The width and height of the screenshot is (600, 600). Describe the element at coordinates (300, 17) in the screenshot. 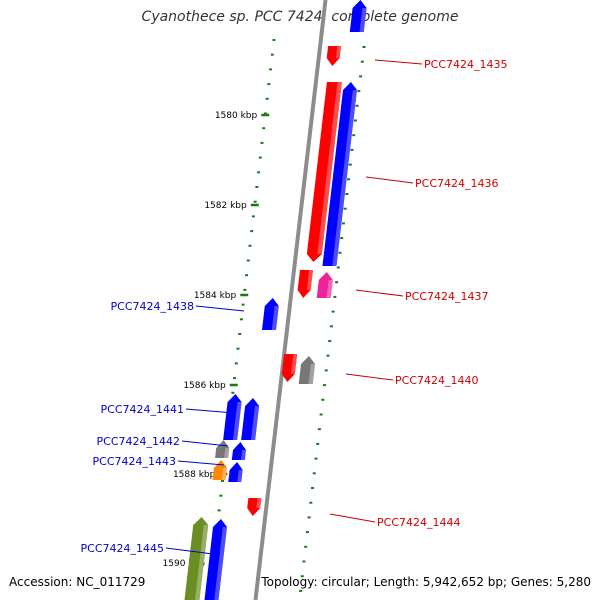

I see `genome-title: Cyanothece sp. PCC 7424, complete genome` at that location.